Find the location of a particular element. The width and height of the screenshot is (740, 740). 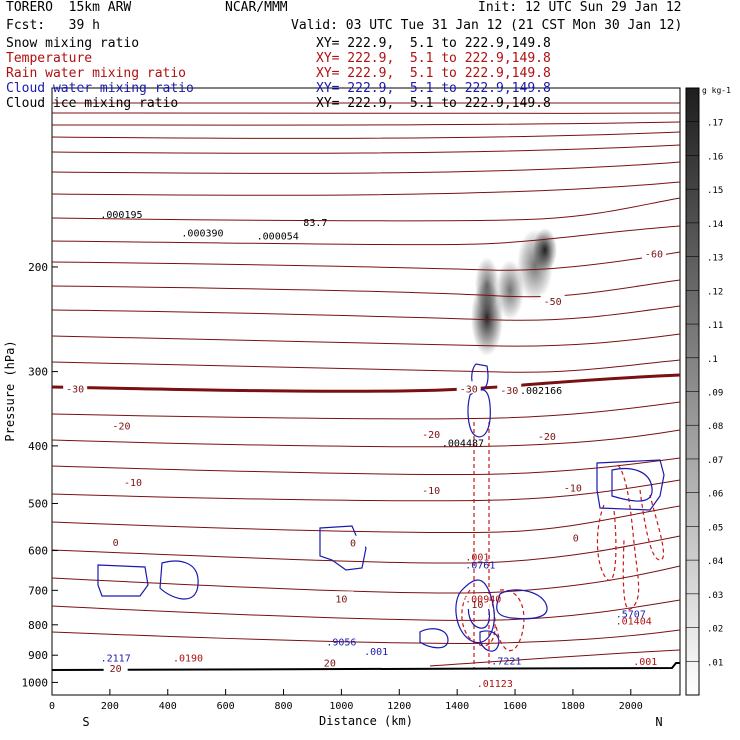

colorbar-label: .01 is located at coordinates (715, 663).